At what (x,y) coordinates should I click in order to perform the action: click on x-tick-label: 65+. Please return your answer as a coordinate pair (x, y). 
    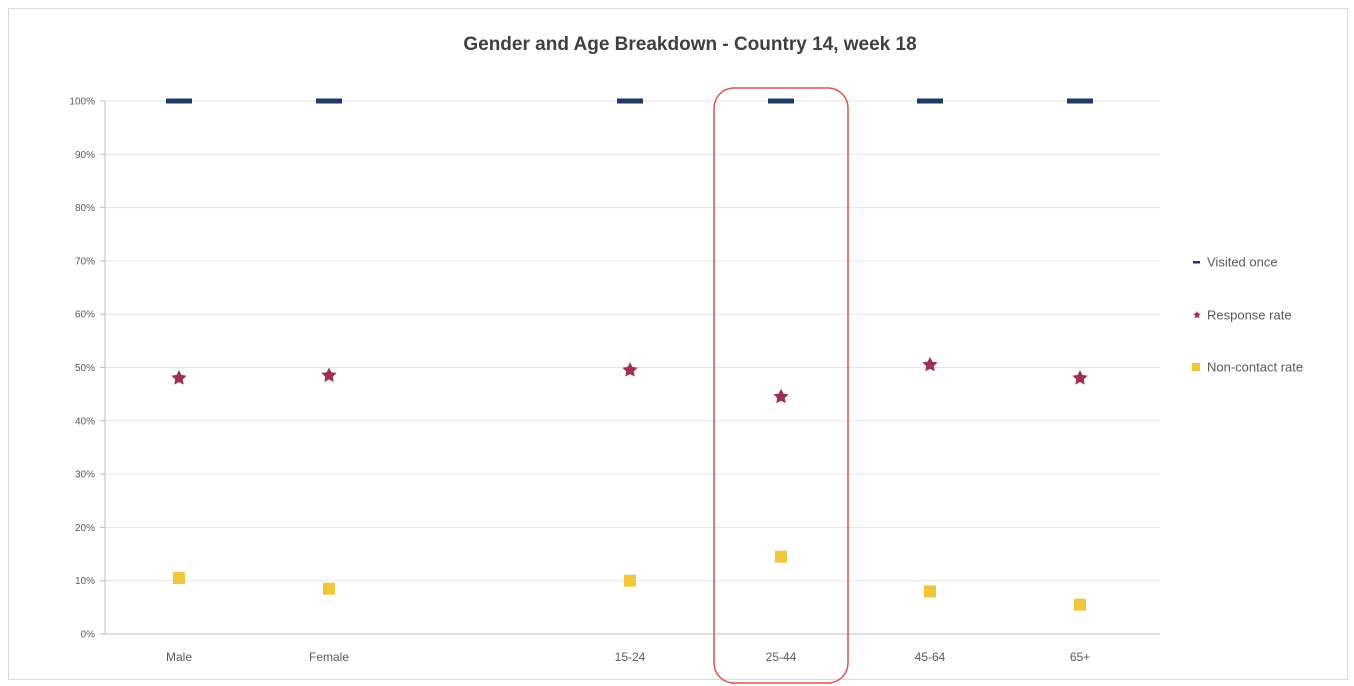
    Looking at the image, I should click on (1080, 657).